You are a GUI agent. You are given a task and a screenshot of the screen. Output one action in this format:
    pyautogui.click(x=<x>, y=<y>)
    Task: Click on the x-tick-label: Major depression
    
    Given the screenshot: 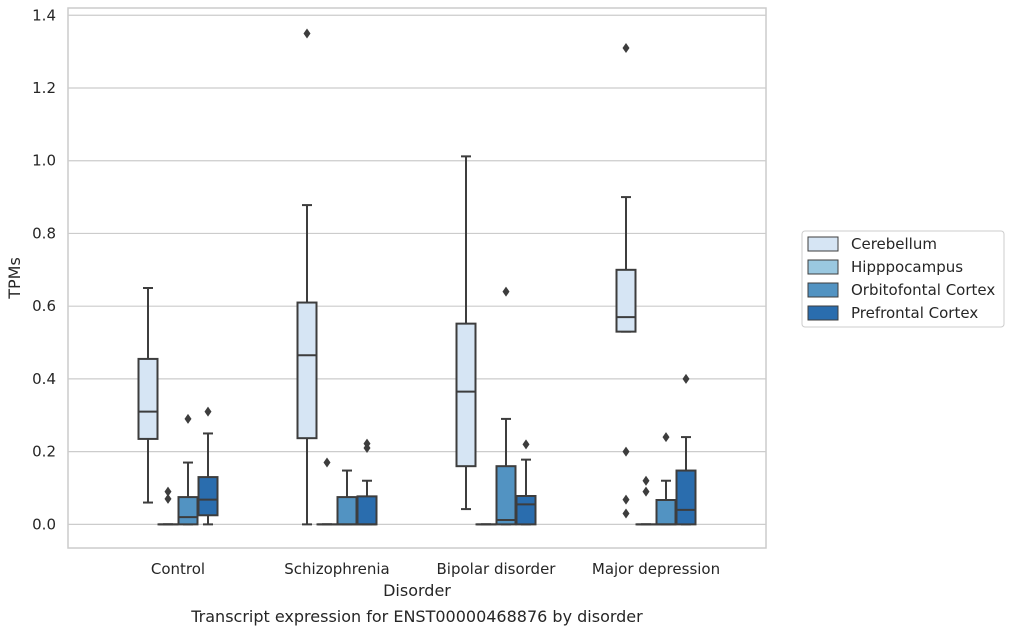 What is the action you would take?
    pyautogui.click(x=656, y=569)
    